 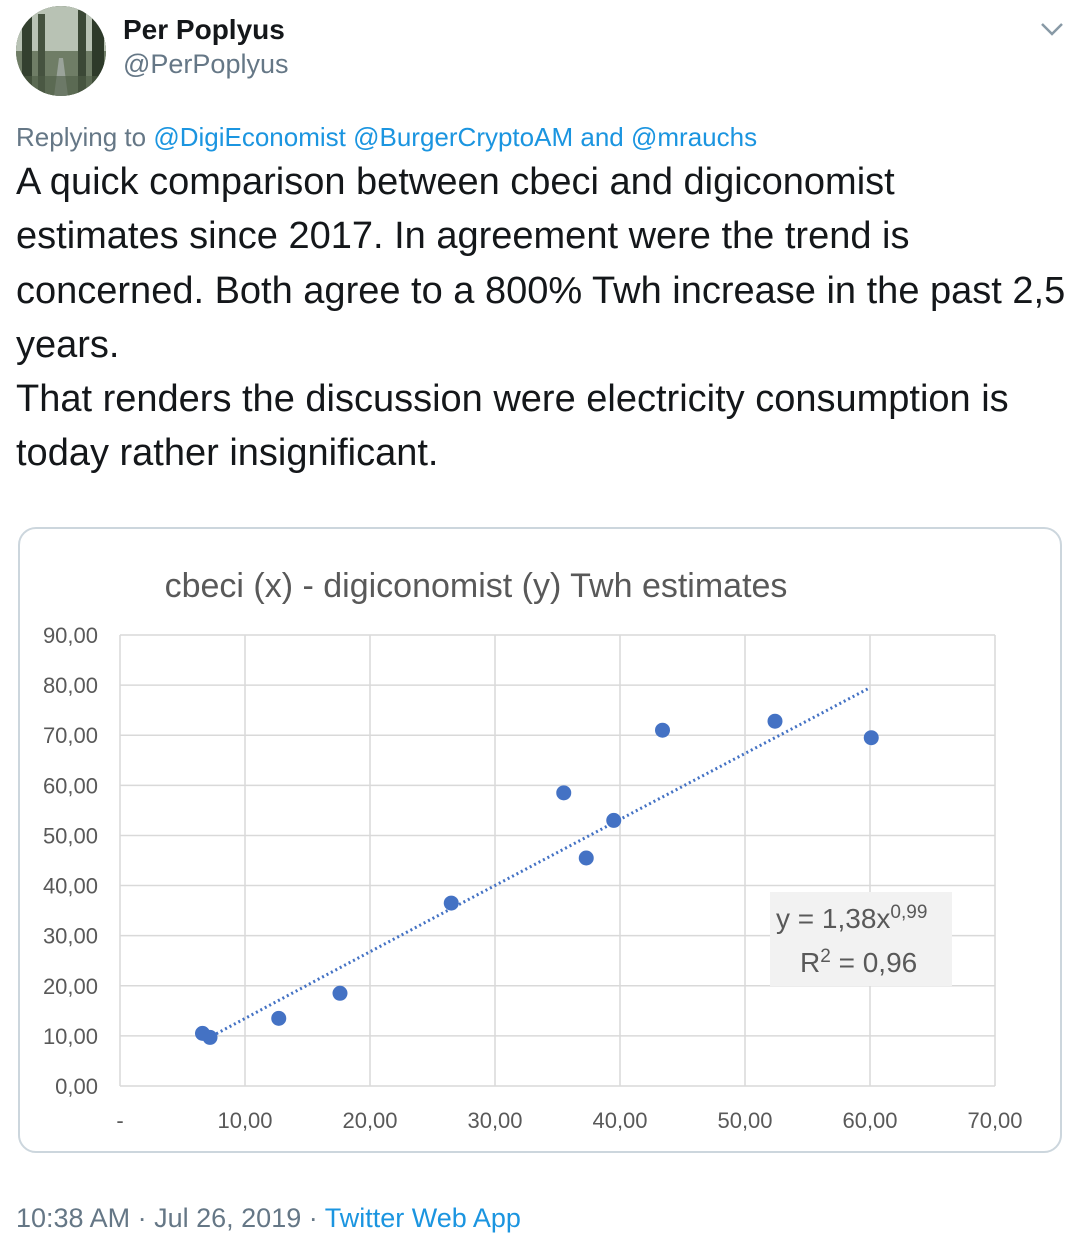 What do you see at coordinates (249, 137) in the screenshot?
I see `mention-digieconomist: @DigiEconomist` at bounding box center [249, 137].